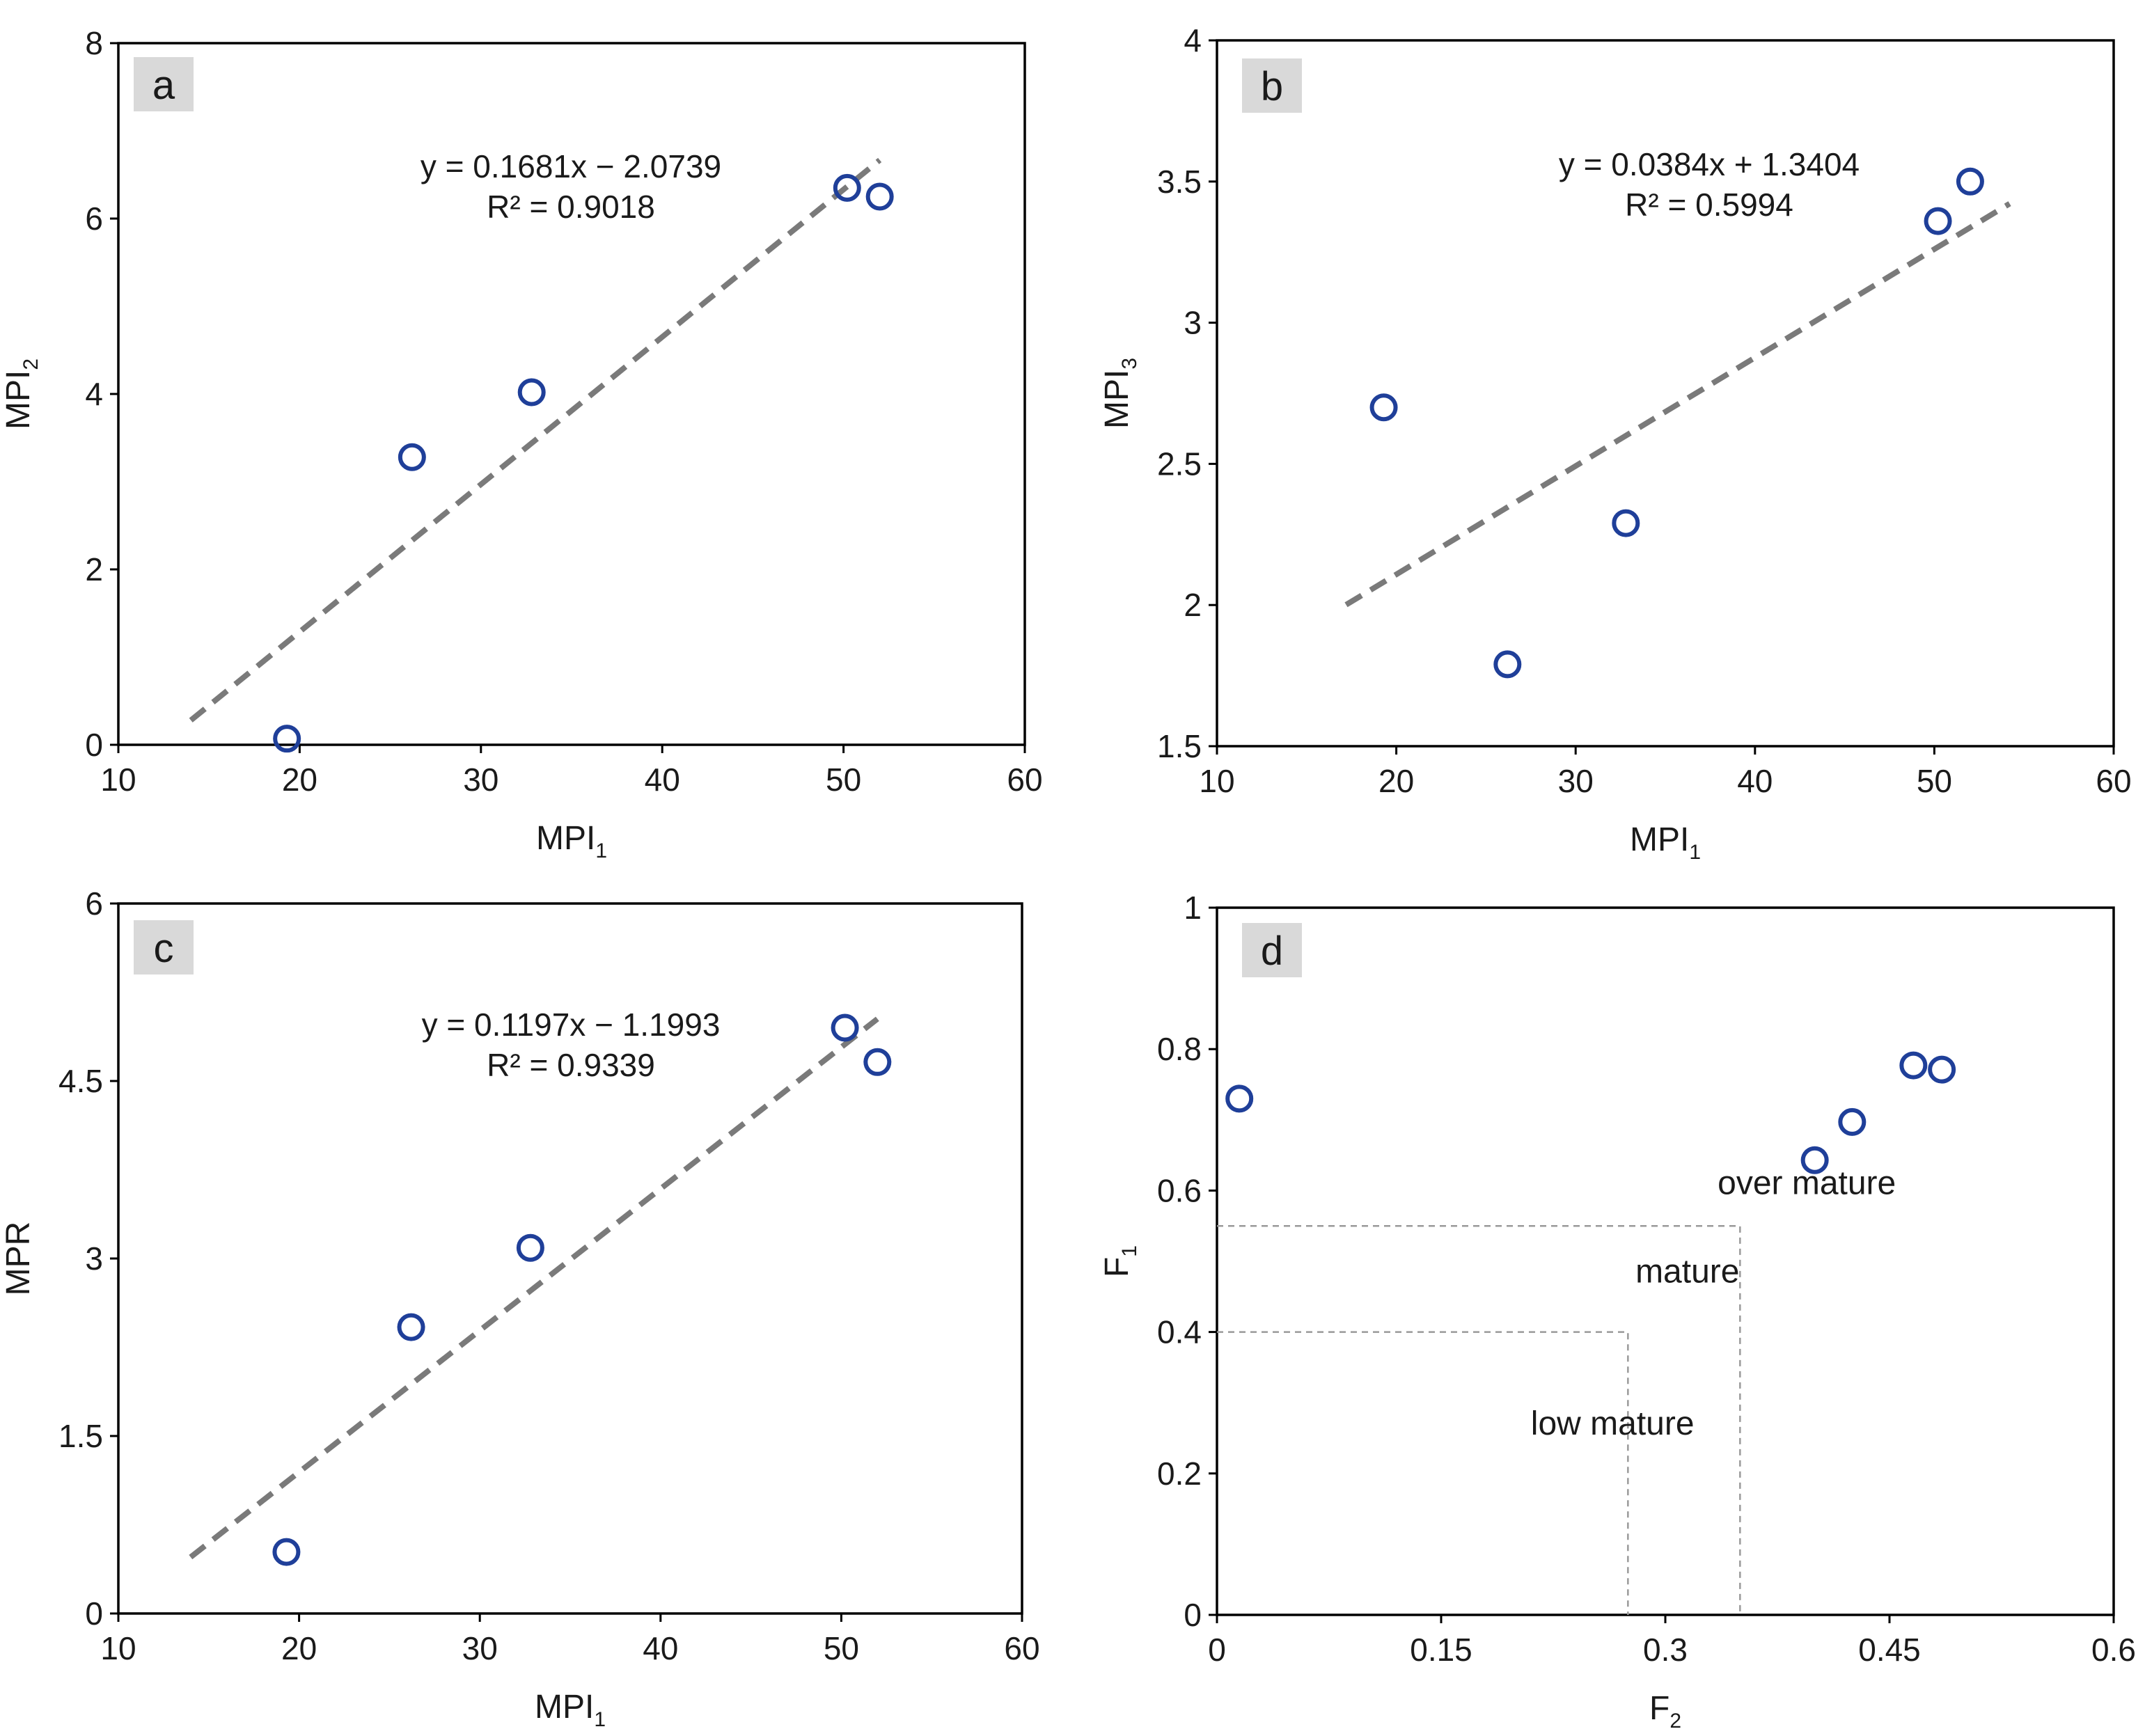 Image resolution: width=2145 pixels, height=1736 pixels. I want to click on y-axis-label: MPI2, so click(21, 394).